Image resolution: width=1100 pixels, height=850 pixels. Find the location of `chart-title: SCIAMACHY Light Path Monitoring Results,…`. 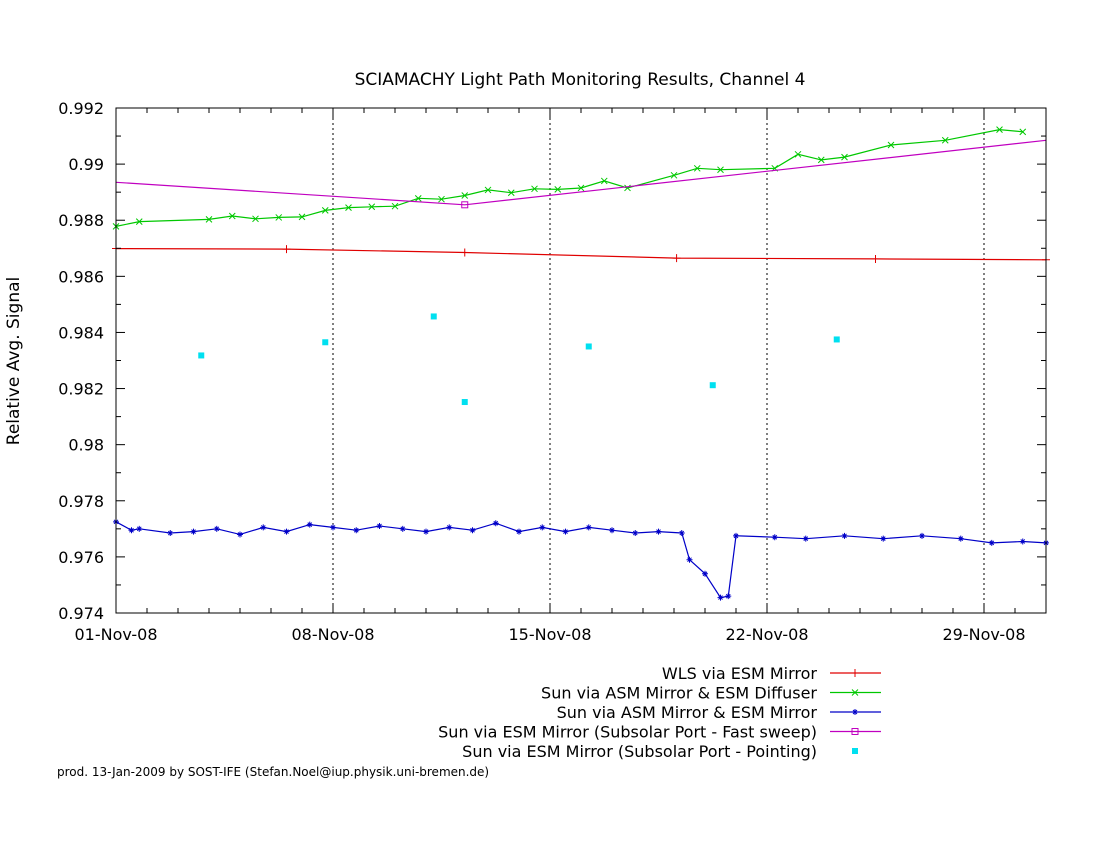

chart-title: SCIAMACHY Light Path Monitoring Results,… is located at coordinates (580, 80).